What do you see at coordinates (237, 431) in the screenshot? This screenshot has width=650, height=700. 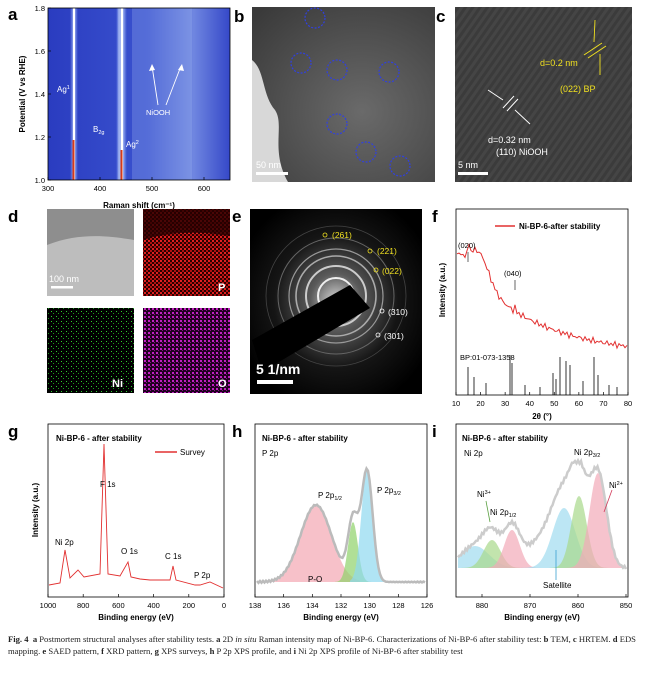 I see `panel-h-letter: h` at bounding box center [237, 431].